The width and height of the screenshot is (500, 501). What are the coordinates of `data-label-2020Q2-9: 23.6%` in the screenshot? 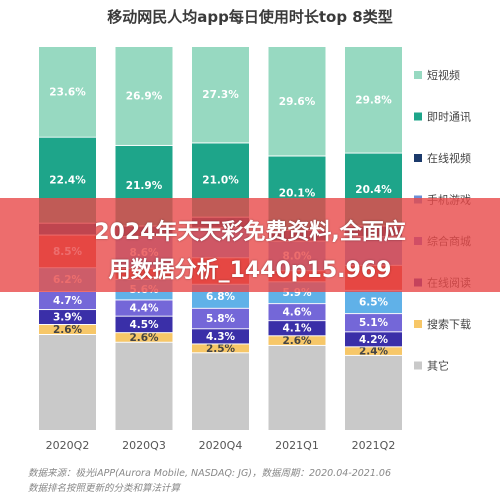 It's located at (67, 92).